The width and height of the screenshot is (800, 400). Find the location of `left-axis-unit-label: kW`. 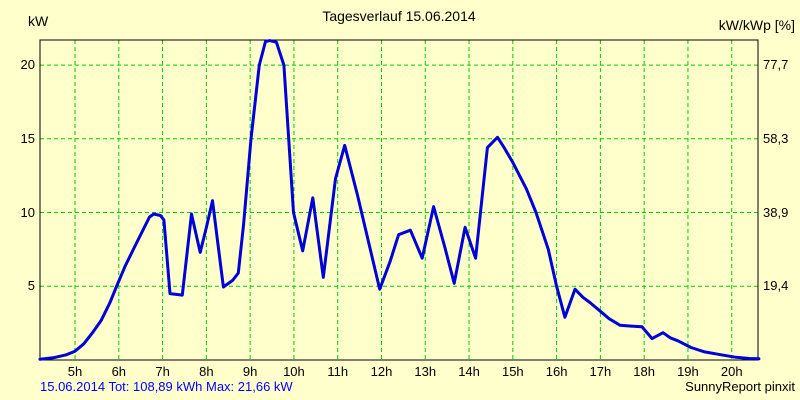

left-axis-unit-label: kW is located at coordinates (38, 21).